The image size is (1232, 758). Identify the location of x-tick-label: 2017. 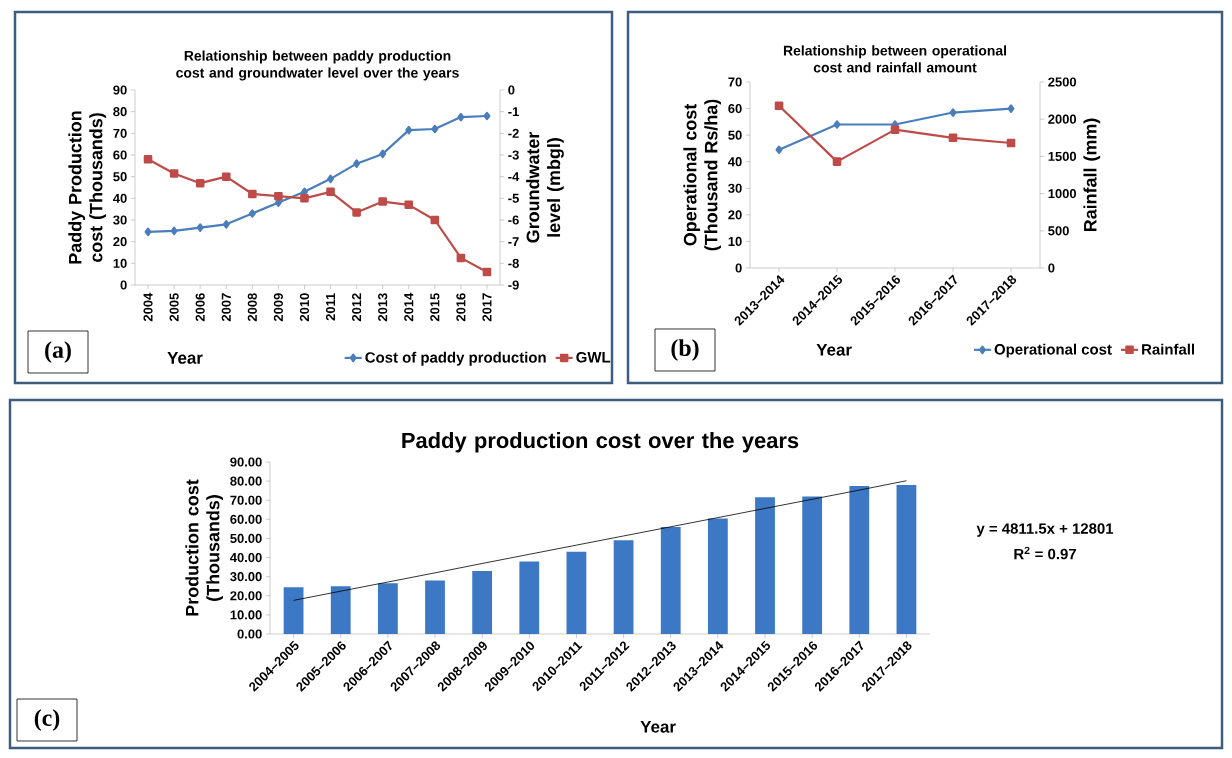
(487, 307).